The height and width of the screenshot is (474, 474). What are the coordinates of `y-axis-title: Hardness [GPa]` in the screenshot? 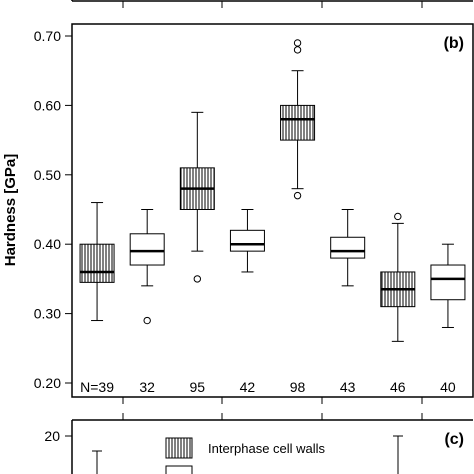 It's located at (10, 210).